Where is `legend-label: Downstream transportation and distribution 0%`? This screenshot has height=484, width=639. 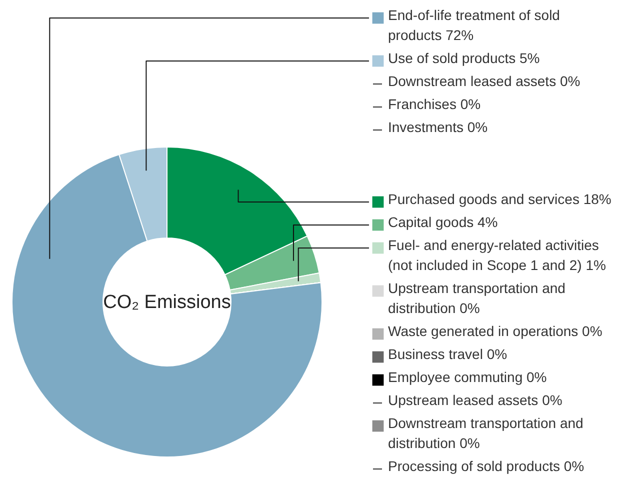
legend-label: Downstream transportation and distribution 0% is located at coordinates (486, 433).